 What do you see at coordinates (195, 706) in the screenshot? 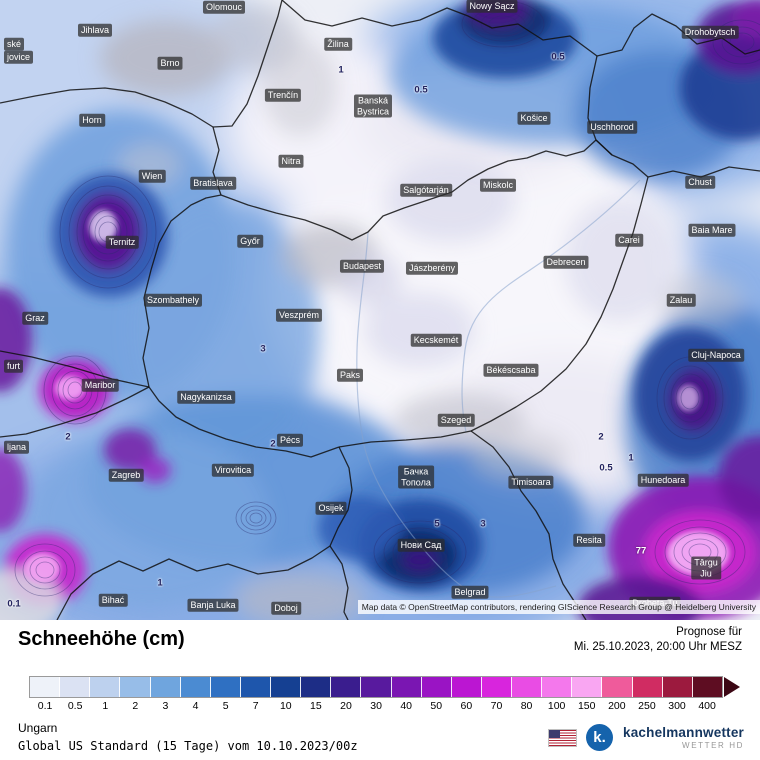
I see `scale-label: 4` at bounding box center [195, 706].